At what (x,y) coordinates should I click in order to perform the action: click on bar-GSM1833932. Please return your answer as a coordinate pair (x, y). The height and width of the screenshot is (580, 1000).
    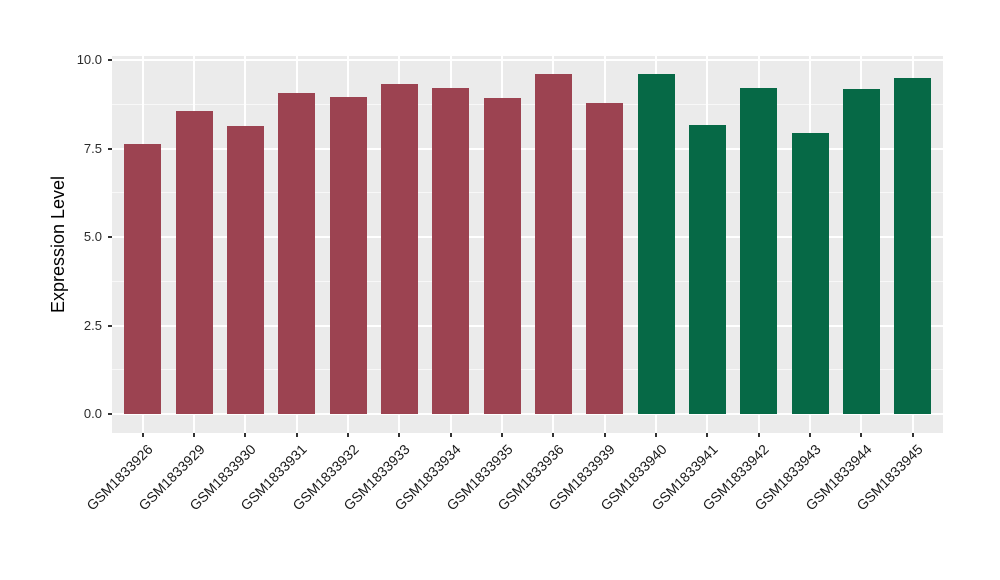
    Looking at the image, I should click on (348, 255).